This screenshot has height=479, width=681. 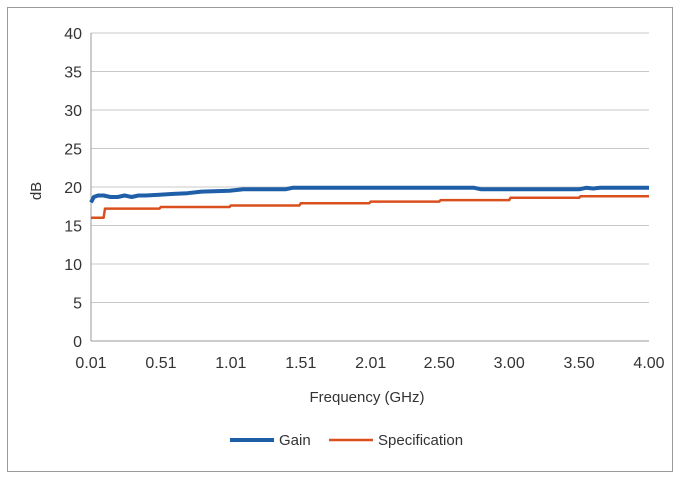 What do you see at coordinates (648, 363) in the screenshot?
I see `x-tick-label: 4.00` at bounding box center [648, 363].